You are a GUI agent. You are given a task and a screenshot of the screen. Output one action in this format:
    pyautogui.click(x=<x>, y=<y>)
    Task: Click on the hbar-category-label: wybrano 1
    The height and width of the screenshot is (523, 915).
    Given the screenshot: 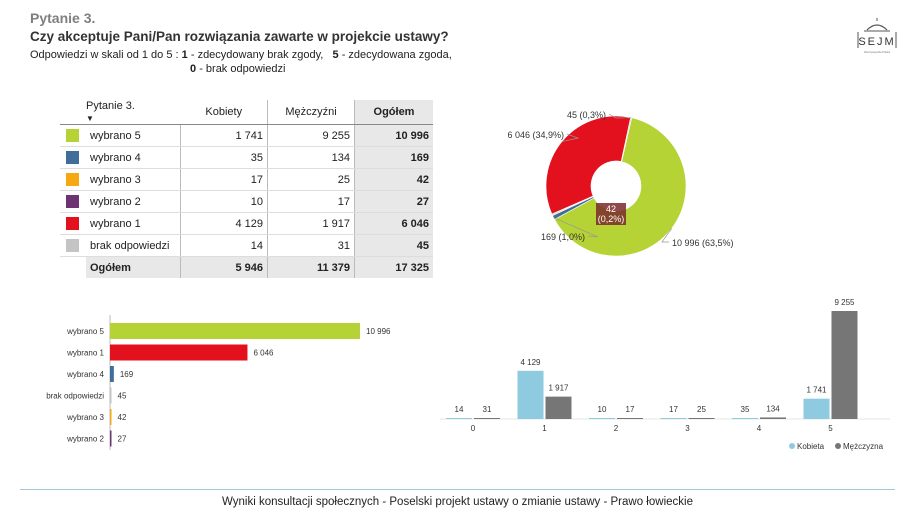 What is the action you would take?
    pyautogui.click(x=85, y=353)
    